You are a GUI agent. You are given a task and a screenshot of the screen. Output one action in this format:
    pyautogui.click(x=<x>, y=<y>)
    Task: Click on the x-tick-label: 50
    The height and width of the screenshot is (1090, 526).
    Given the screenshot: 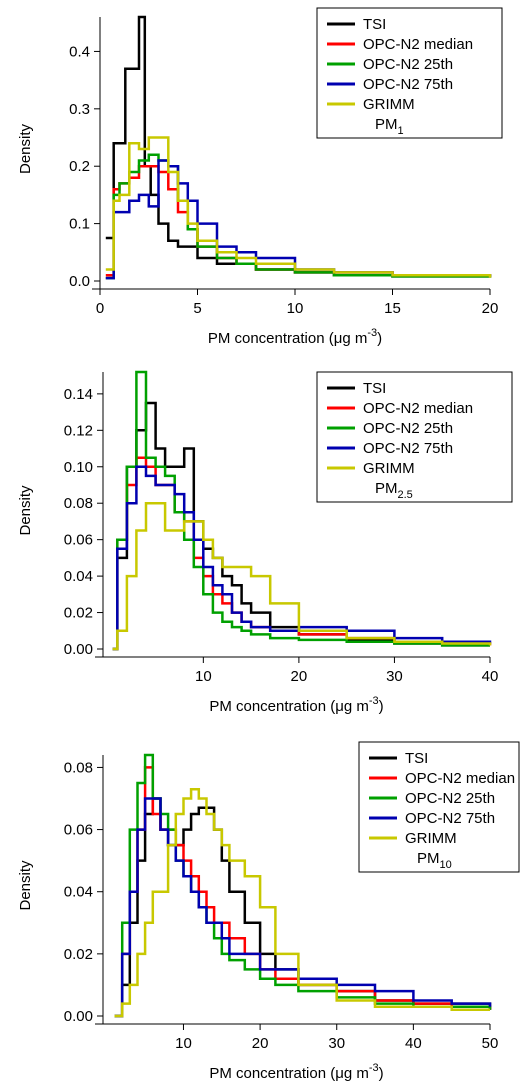 What is the action you would take?
    pyautogui.click(x=490, y=1043)
    